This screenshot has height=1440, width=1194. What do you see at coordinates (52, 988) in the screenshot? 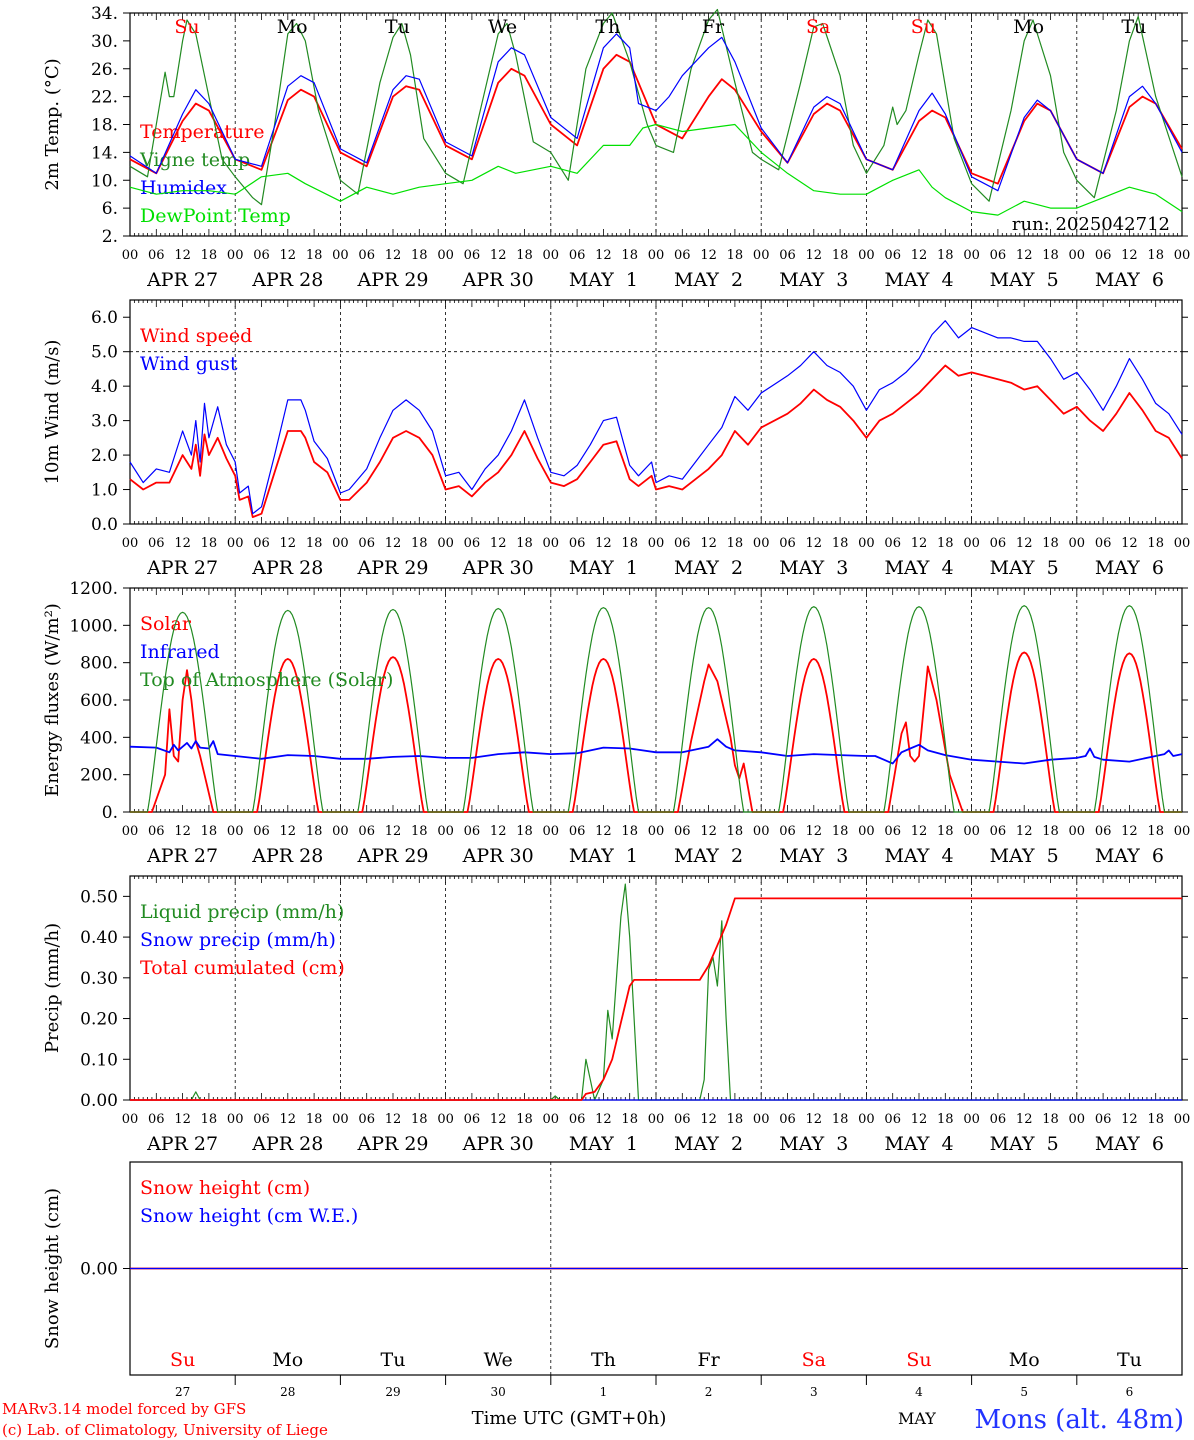
I see `precip-y-axis-label: Precip (mm/h)` at bounding box center [52, 988].